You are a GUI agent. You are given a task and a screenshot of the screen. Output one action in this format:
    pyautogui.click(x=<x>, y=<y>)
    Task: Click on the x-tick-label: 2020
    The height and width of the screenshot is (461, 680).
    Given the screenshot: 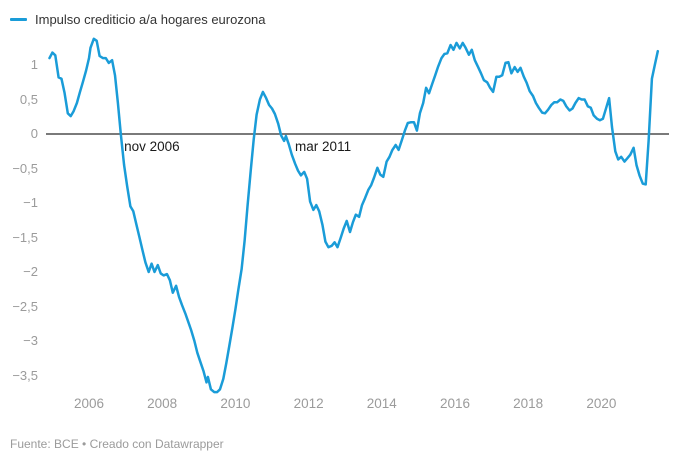 What is the action you would take?
    pyautogui.click(x=601, y=403)
    